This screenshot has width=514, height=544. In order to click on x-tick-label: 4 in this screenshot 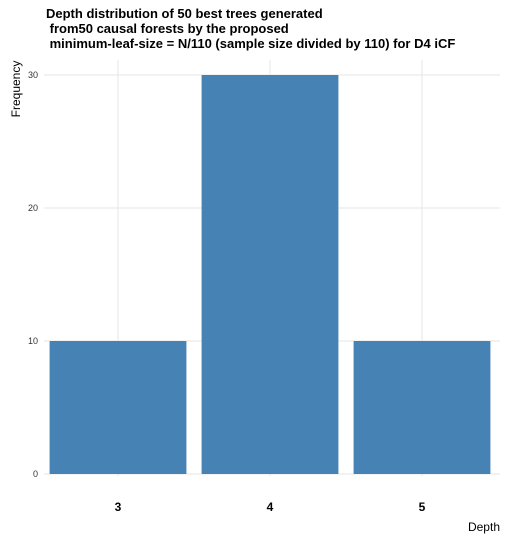, I will do `click(270, 507)`.